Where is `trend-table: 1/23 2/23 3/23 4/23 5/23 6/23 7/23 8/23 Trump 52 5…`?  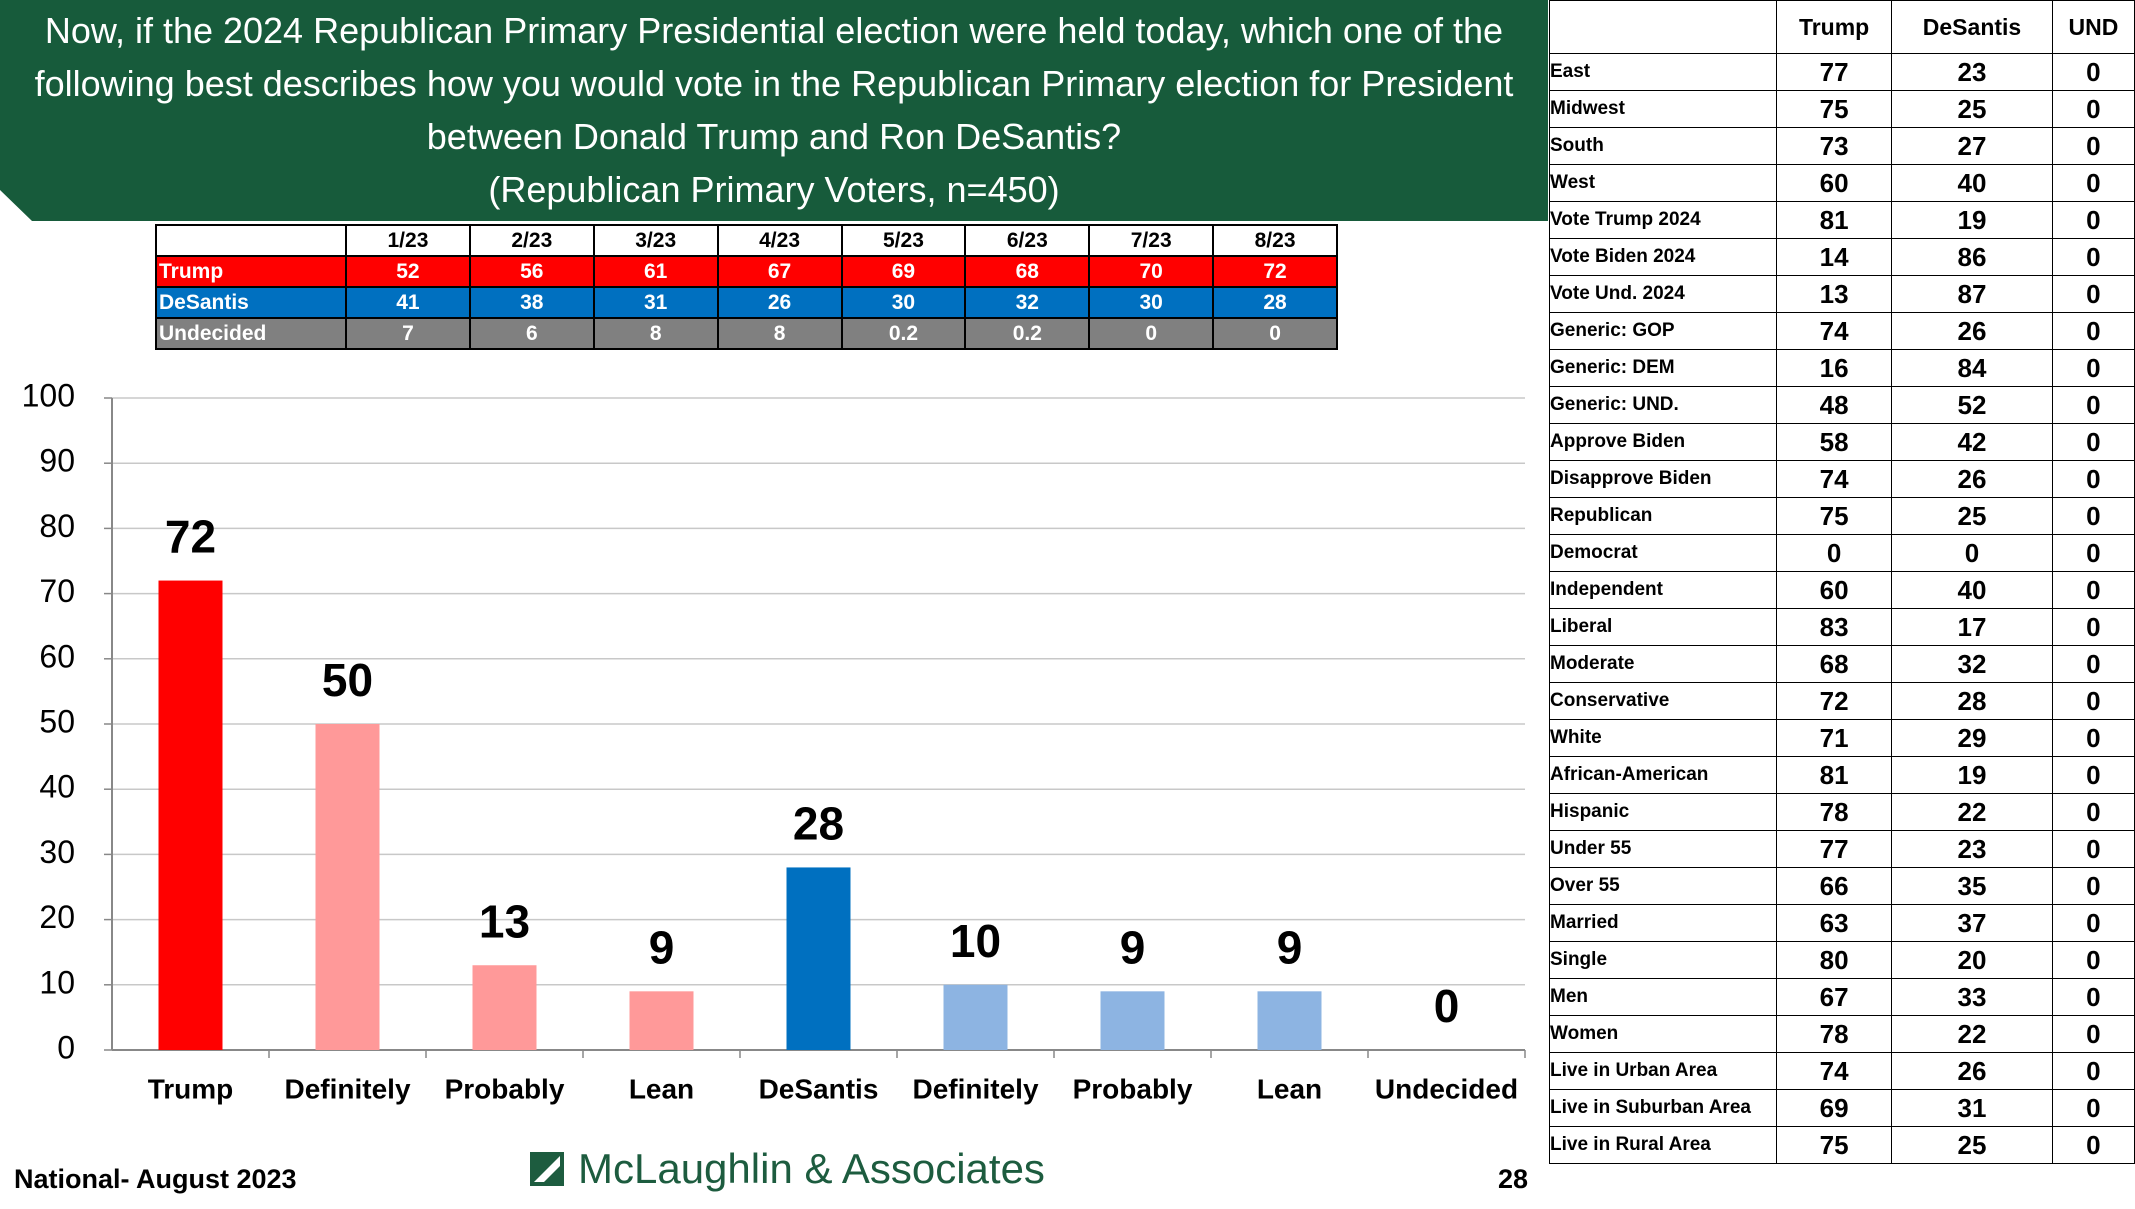 trend-table: 1/23 2/23 3/23 4/23 5/23 6/23 7/23 8/23 Trump 52 5… is located at coordinates (746, 287).